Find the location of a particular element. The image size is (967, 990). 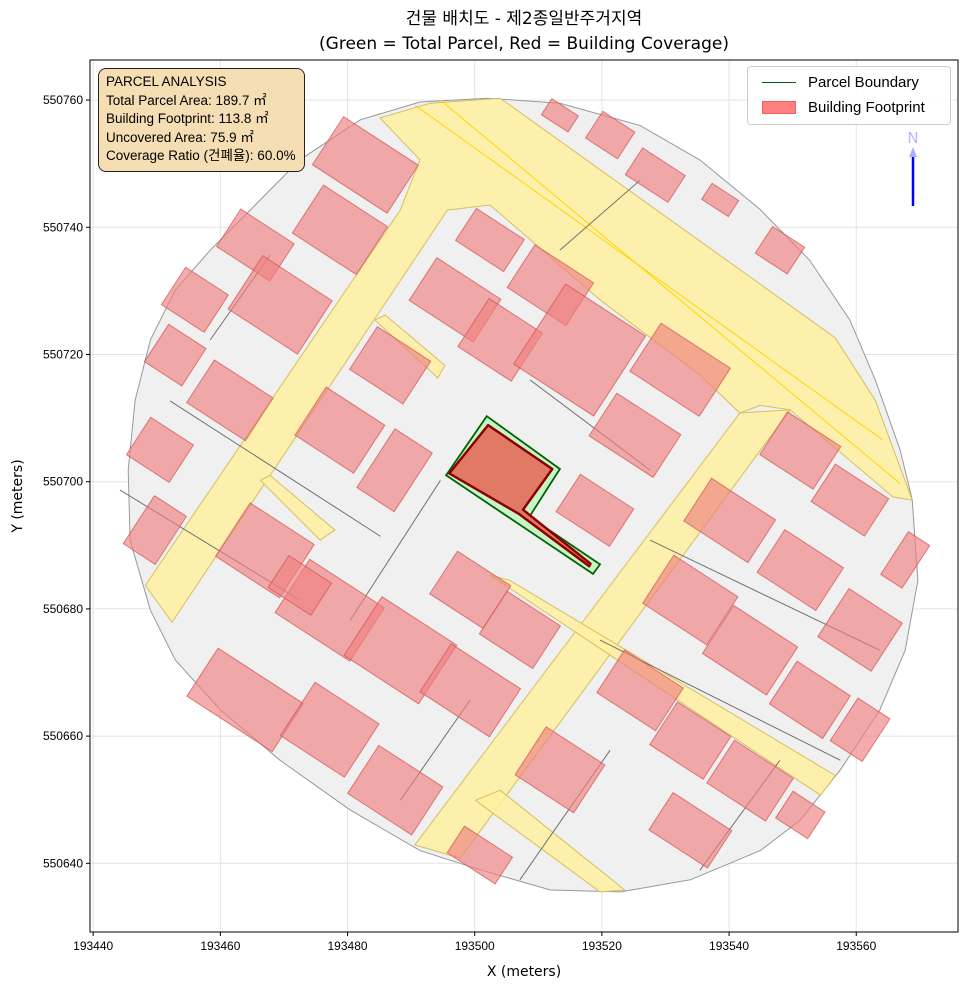

target-parcel-layer is located at coordinates (523, 495).